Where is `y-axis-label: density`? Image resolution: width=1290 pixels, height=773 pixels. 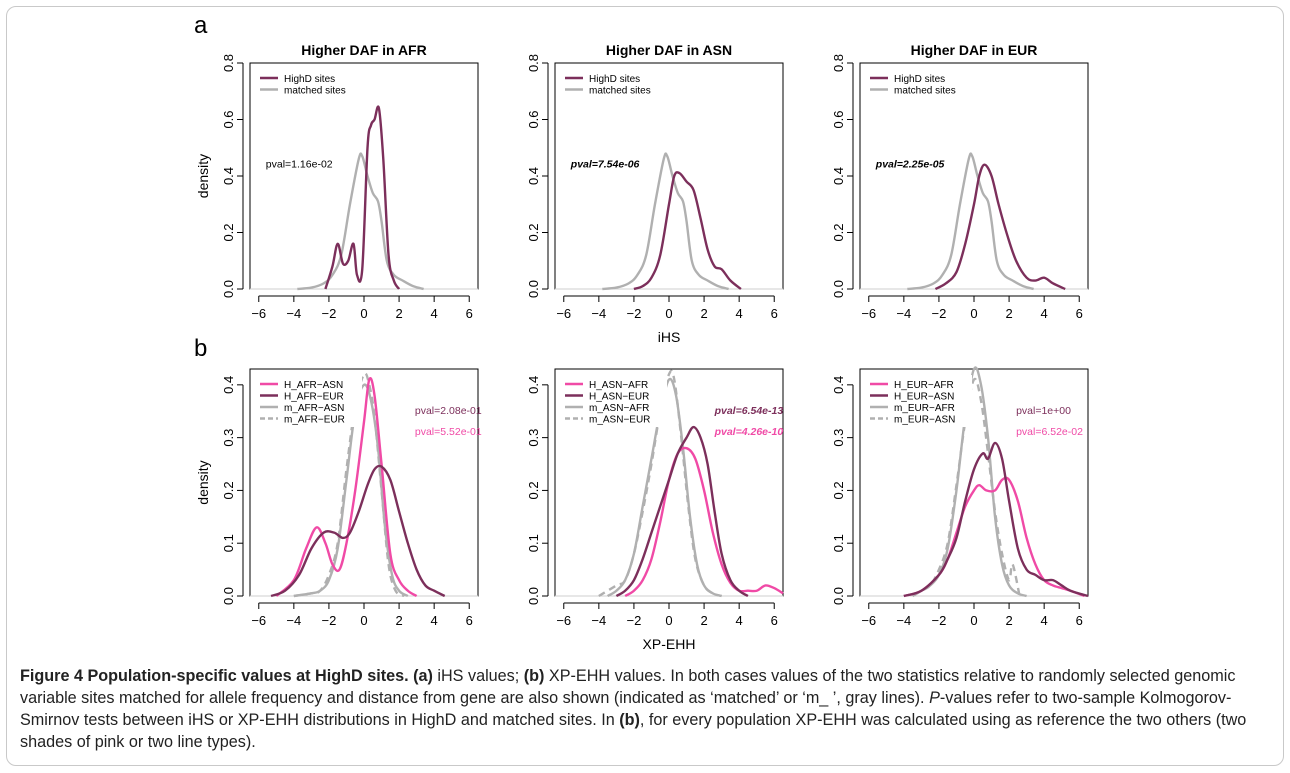
y-axis-label: density is located at coordinates (203, 482).